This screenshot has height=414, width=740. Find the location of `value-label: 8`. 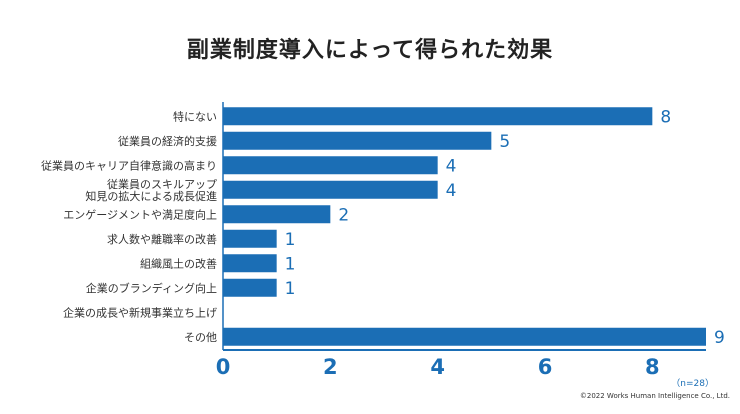

value-label: 8 is located at coordinates (665, 117).